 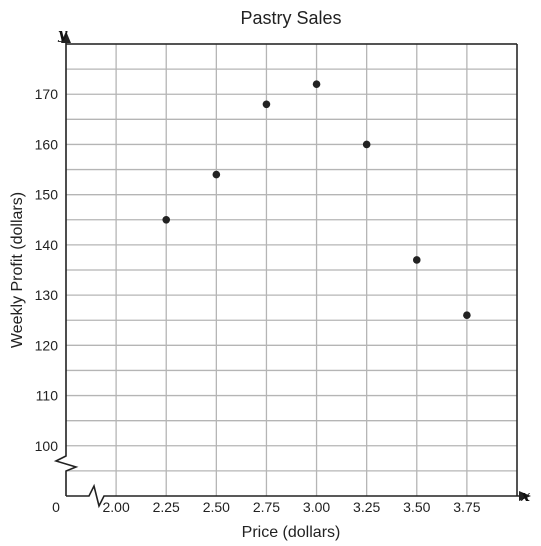 I want to click on x-tick-label: 2.00, so click(x=115, y=507).